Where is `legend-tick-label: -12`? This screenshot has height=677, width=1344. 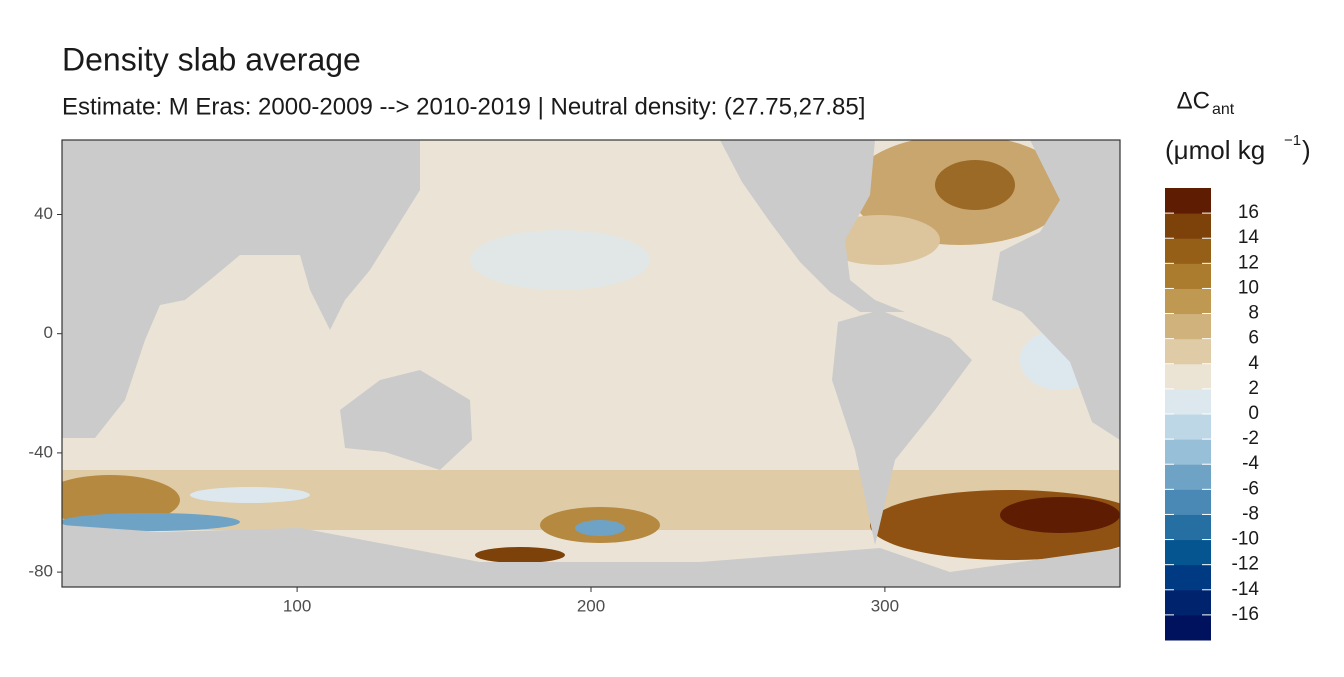 legend-tick-label: -12 is located at coordinates (1245, 564).